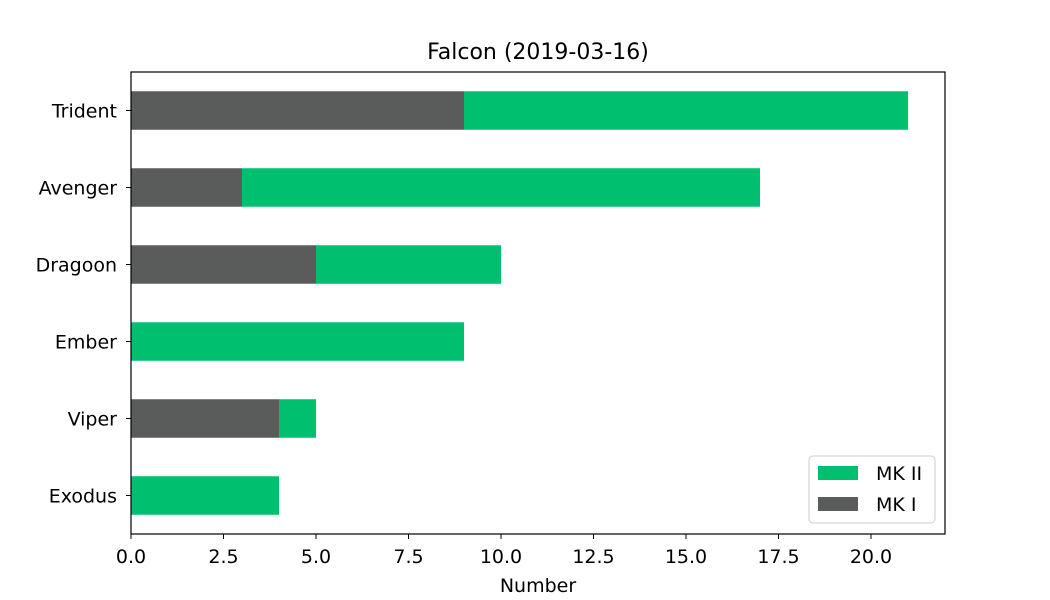  What do you see at coordinates (899, 474) in the screenshot?
I see `legend-label: MK II` at bounding box center [899, 474].